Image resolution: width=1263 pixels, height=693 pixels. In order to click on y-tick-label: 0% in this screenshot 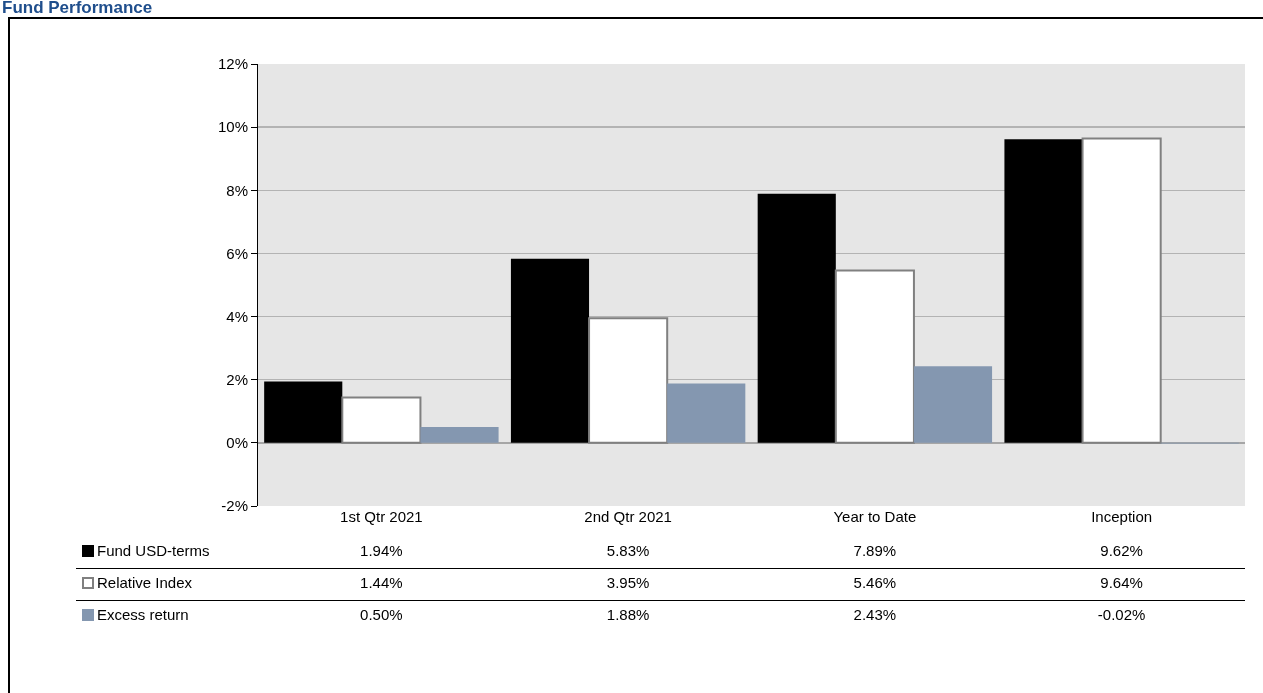, I will do `click(237, 443)`.